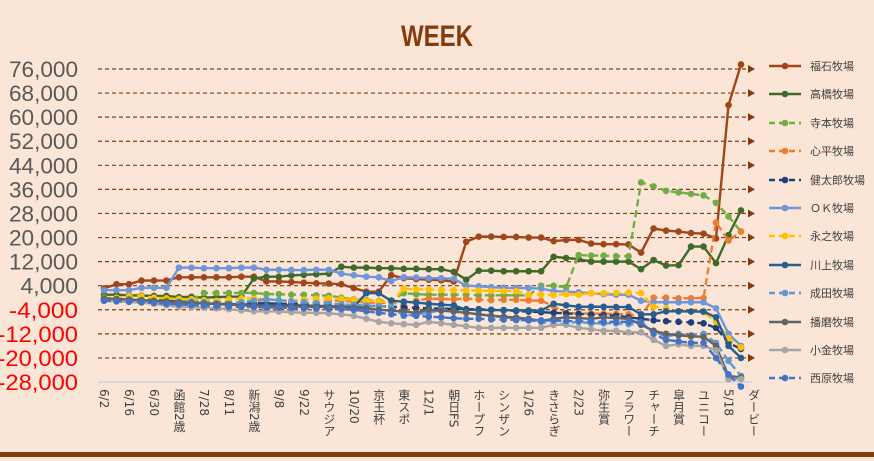  Describe the element at coordinates (603, 407) in the screenshot. I see `x-tick-label: 弥生賞` at that location.